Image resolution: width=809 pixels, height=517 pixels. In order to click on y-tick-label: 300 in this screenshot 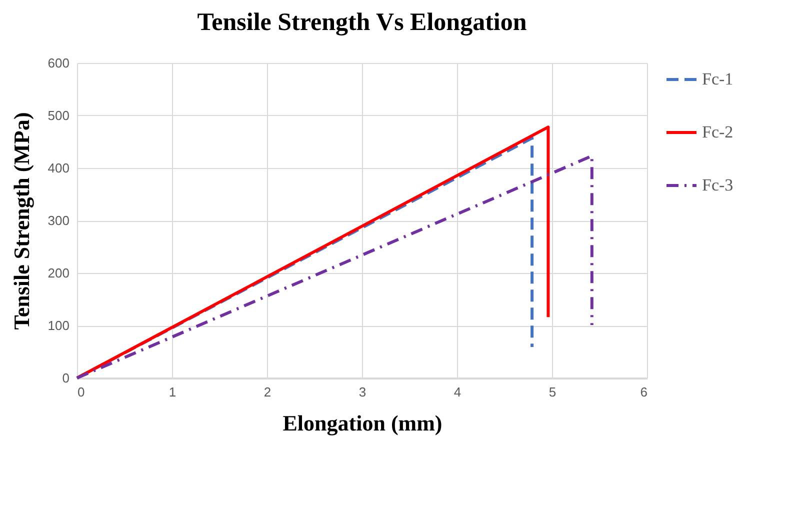, I will do `click(59, 220)`.